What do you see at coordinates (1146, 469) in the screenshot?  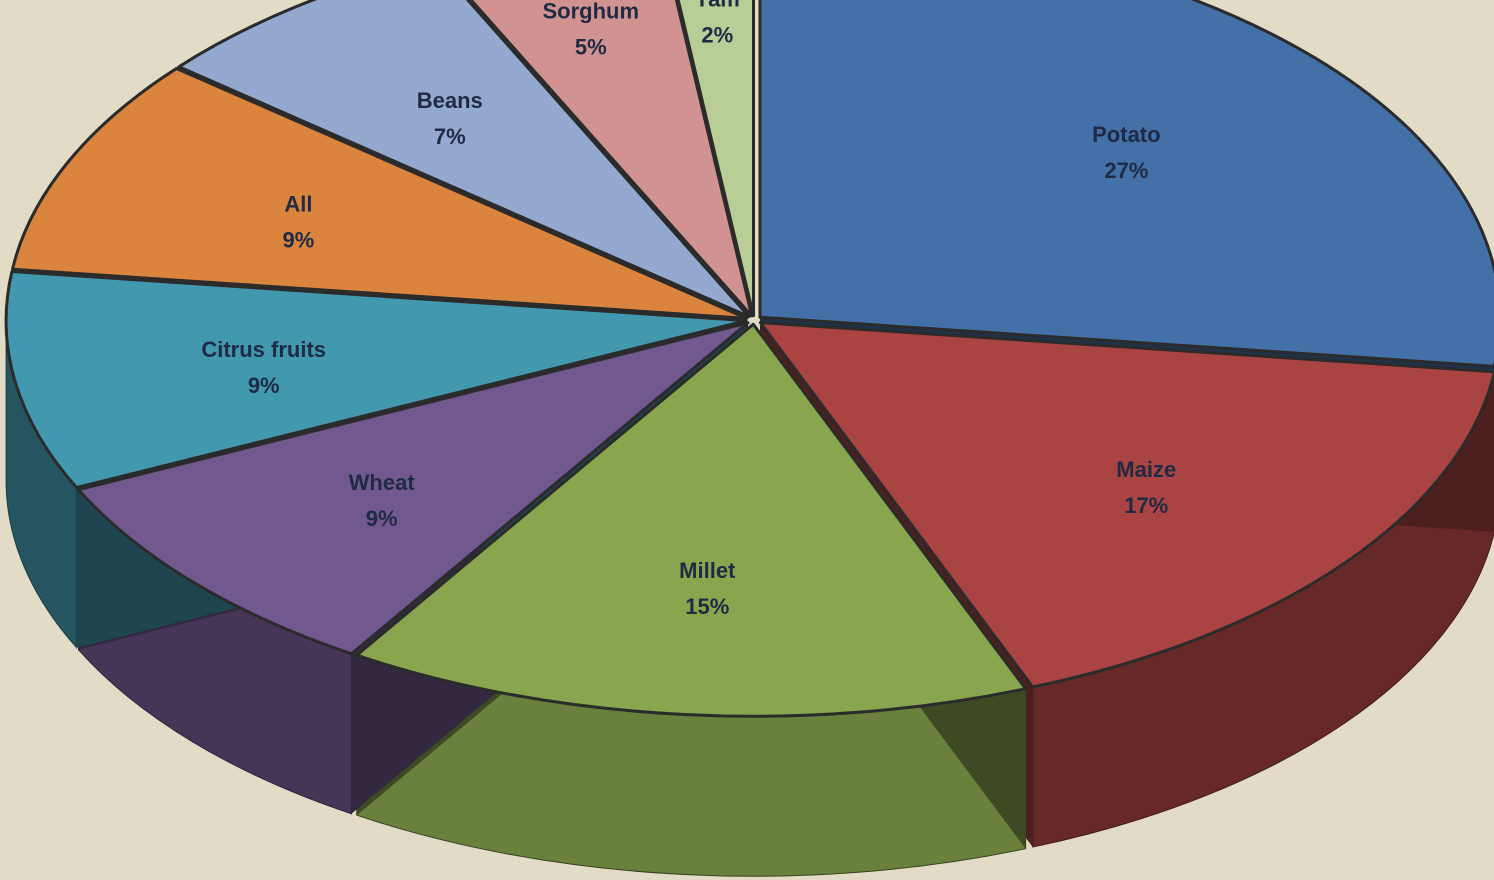 I see `slice-label-maize: Maize` at bounding box center [1146, 469].